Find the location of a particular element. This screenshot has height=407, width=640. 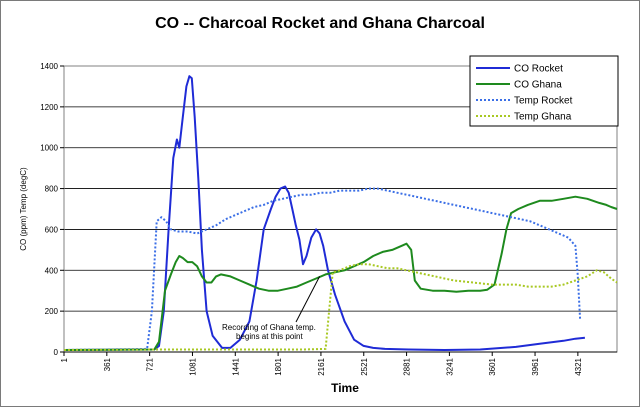

y-tick-label-2: 400 is located at coordinates (52, 270).